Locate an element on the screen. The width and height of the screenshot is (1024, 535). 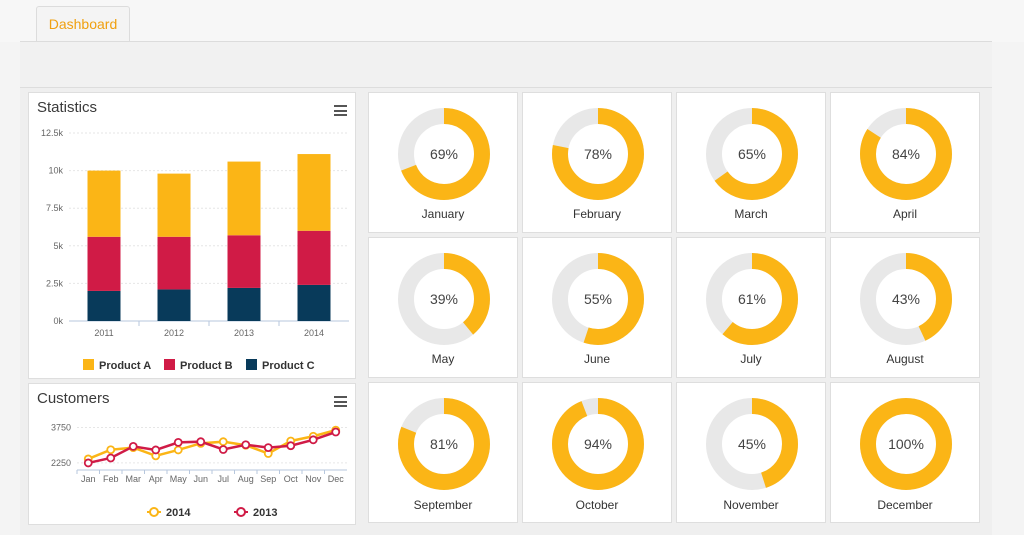
donut-month-label: November is located at coordinates (751, 505).